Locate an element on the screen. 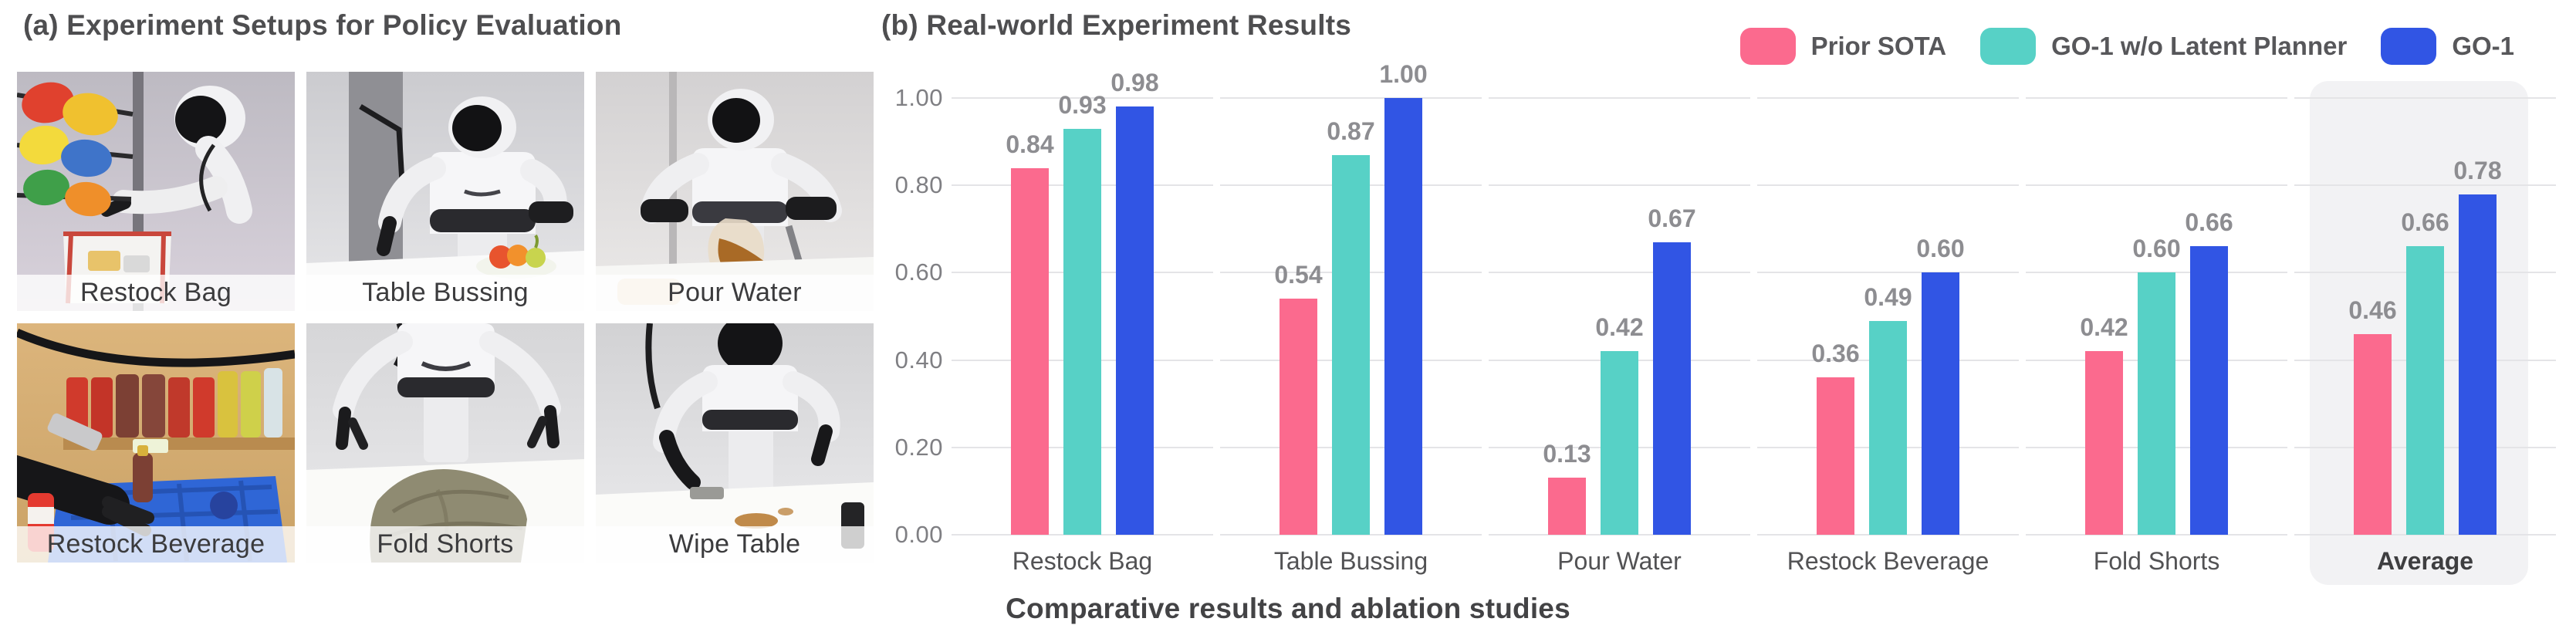 The image size is (2576, 642). bar-slot-go-1: 0.60 is located at coordinates (1940, 316).